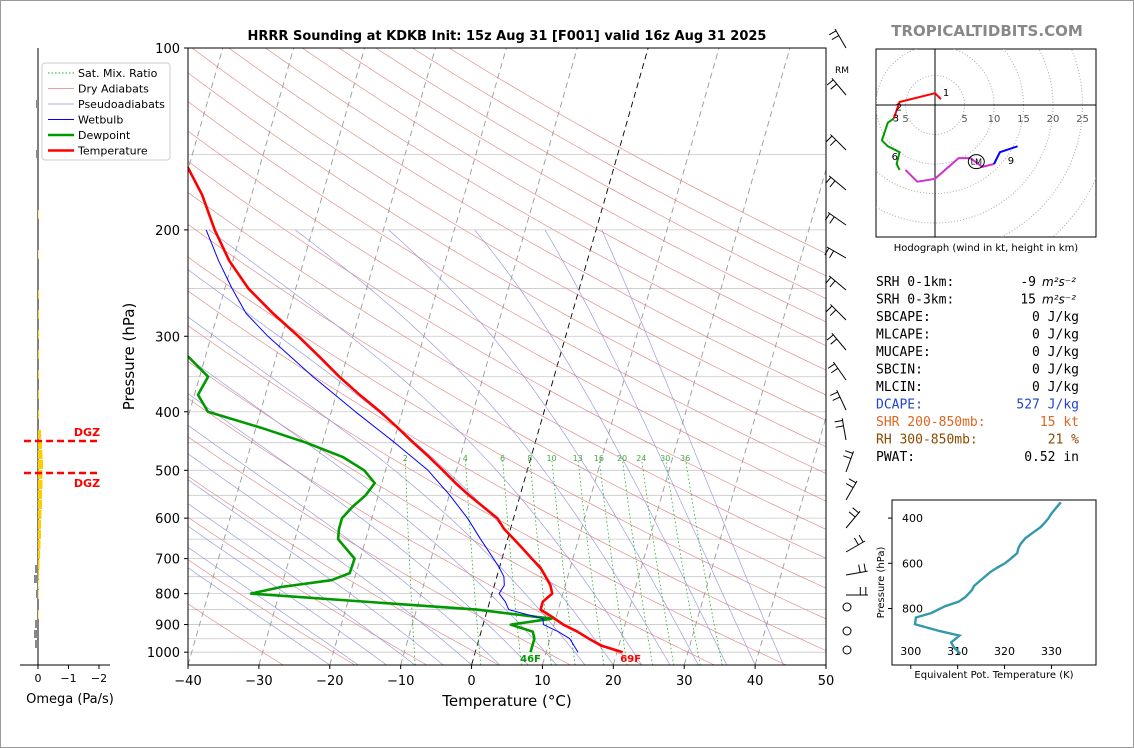 The height and width of the screenshot is (748, 1134). What do you see at coordinates (903, 352) in the screenshot?
I see `index-label: MUCAPE:` at bounding box center [903, 352].